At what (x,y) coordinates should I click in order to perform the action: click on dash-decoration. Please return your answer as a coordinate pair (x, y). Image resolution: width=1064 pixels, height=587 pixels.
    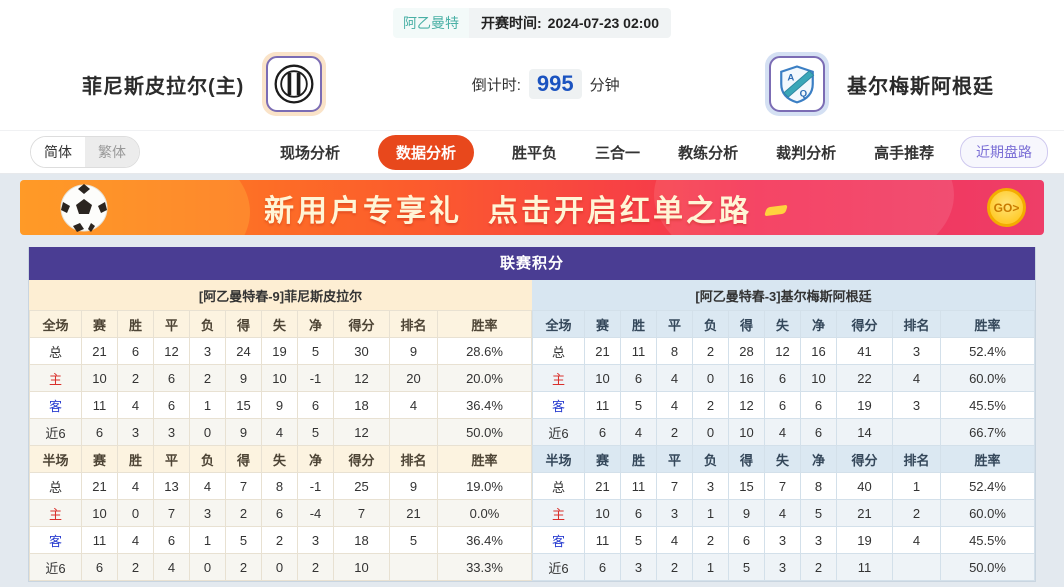
    Looking at the image, I should click on (776, 210).